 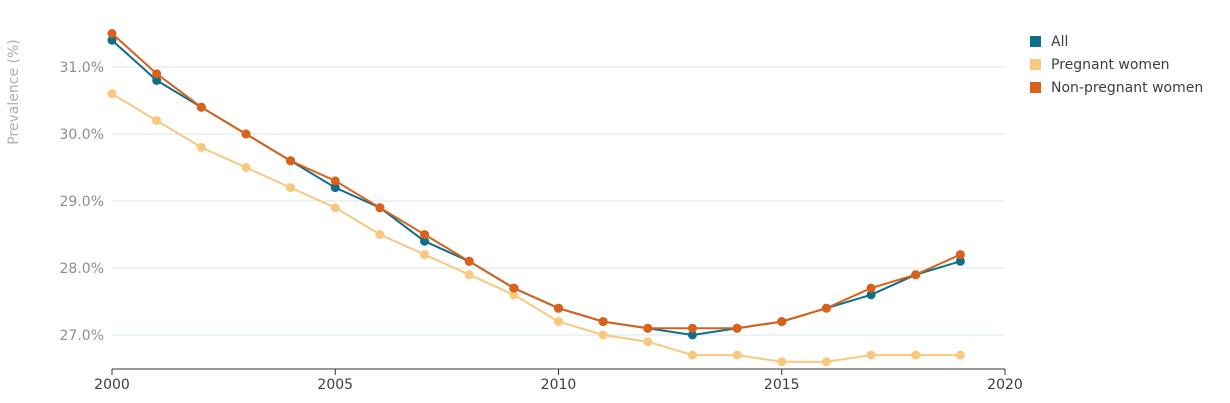 I want to click on y-tick-label: 27.0%, so click(x=82, y=336).